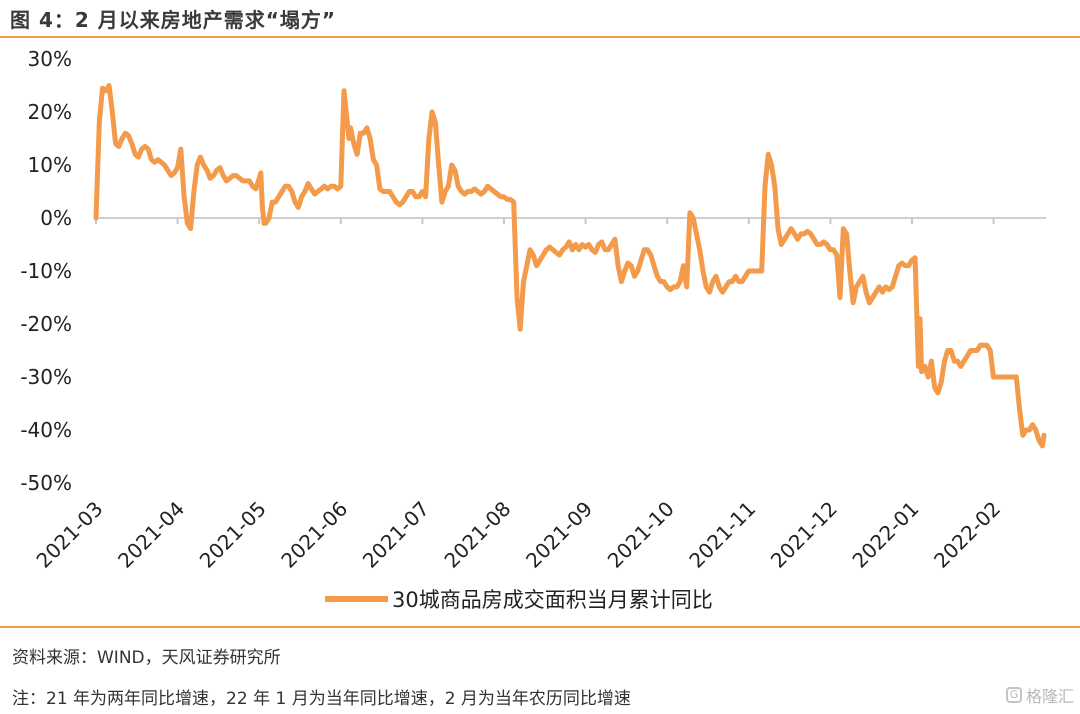  What do you see at coordinates (540, 627) in the screenshot?
I see `source-divider` at bounding box center [540, 627].